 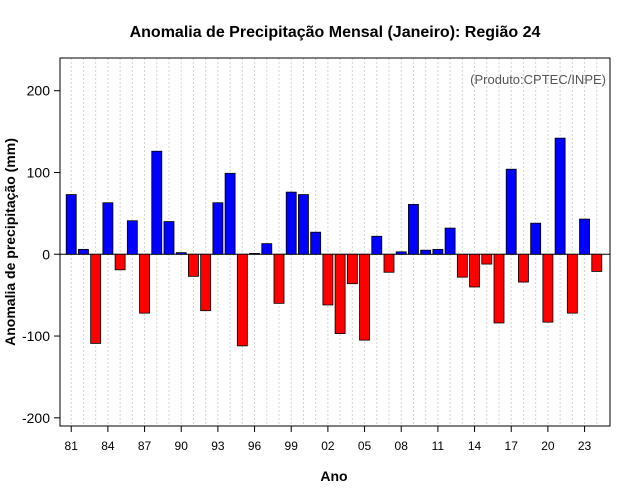 What do you see at coordinates (71, 224) in the screenshot?
I see `bar-1981` at bounding box center [71, 224].